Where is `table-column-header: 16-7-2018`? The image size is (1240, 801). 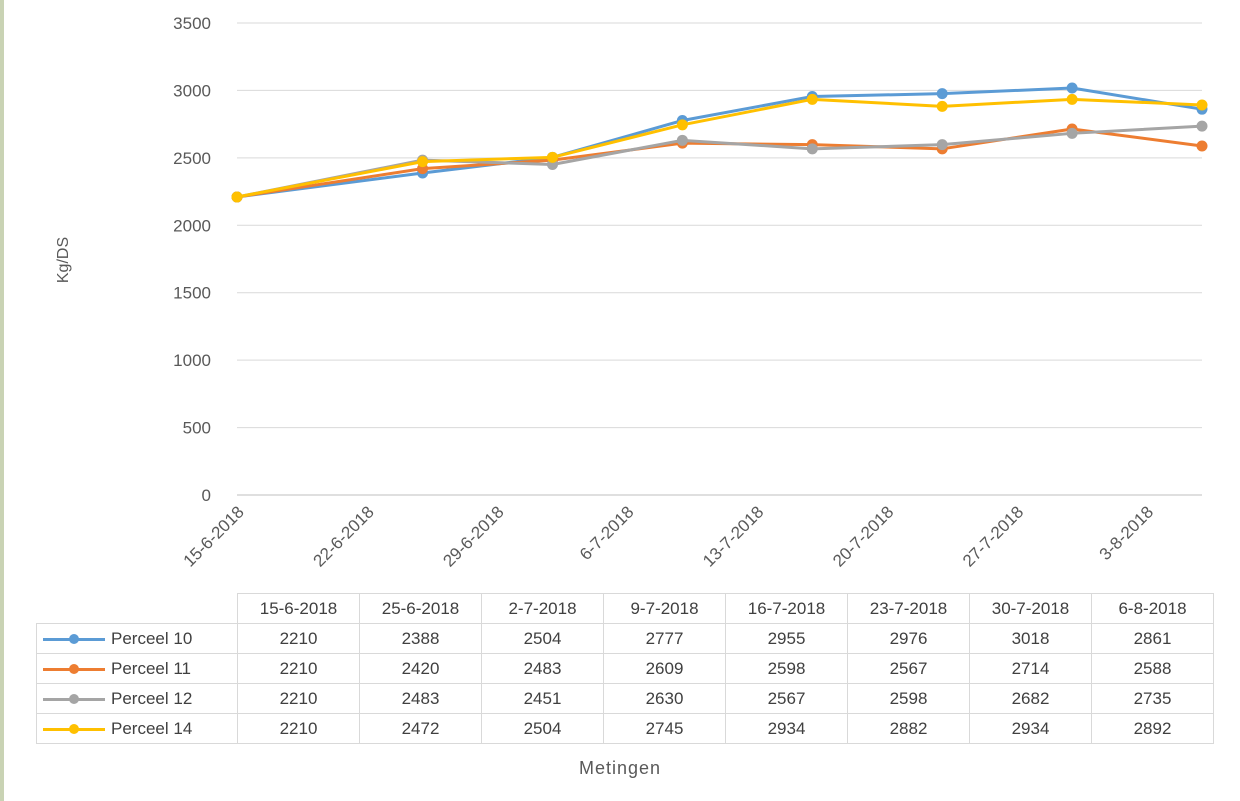
table-column-header: 16-7-2018 is located at coordinates (786, 608).